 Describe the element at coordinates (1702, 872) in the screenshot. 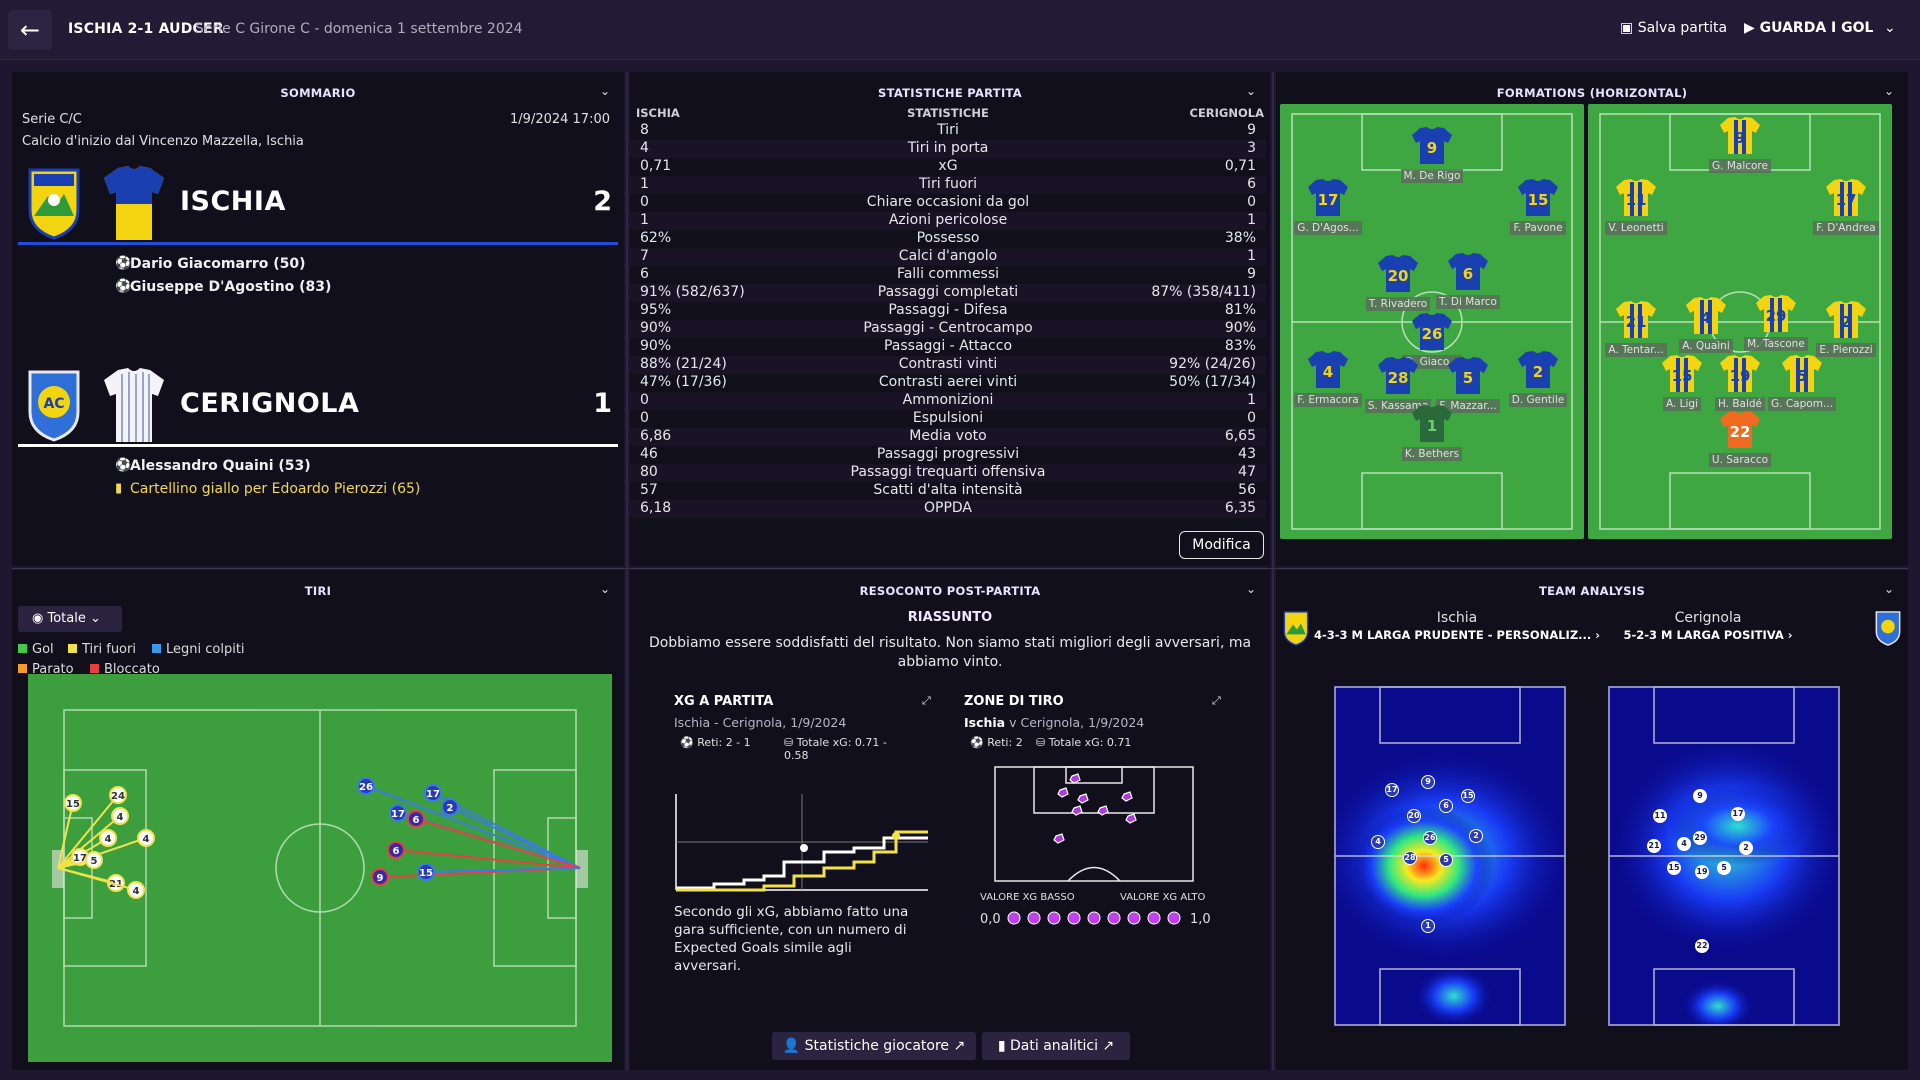

I see `position-dot: 19` at that location.